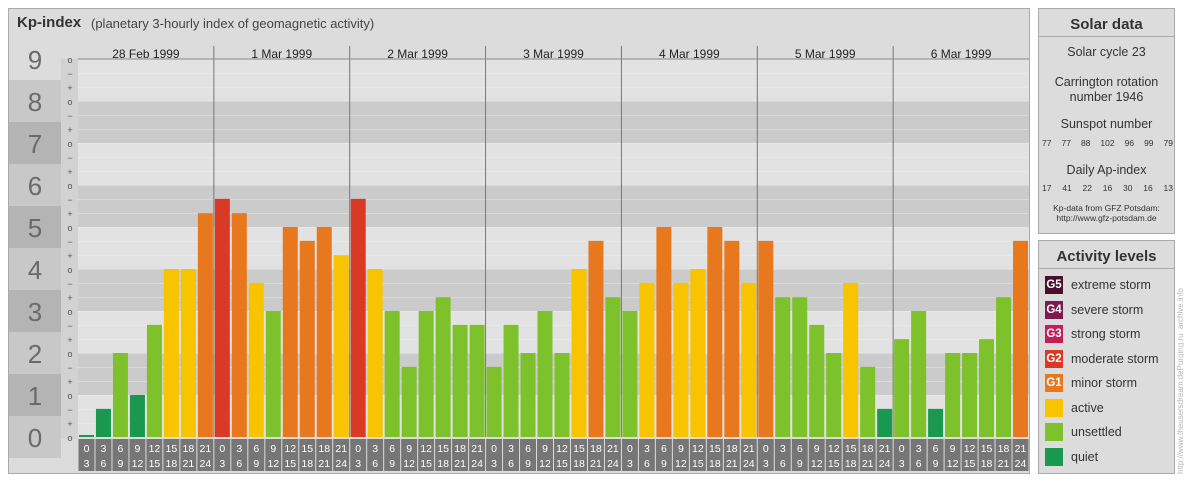 This screenshot has width=1184, height=480. I want to click on sunspot-number: 102, so click(1107, 143).